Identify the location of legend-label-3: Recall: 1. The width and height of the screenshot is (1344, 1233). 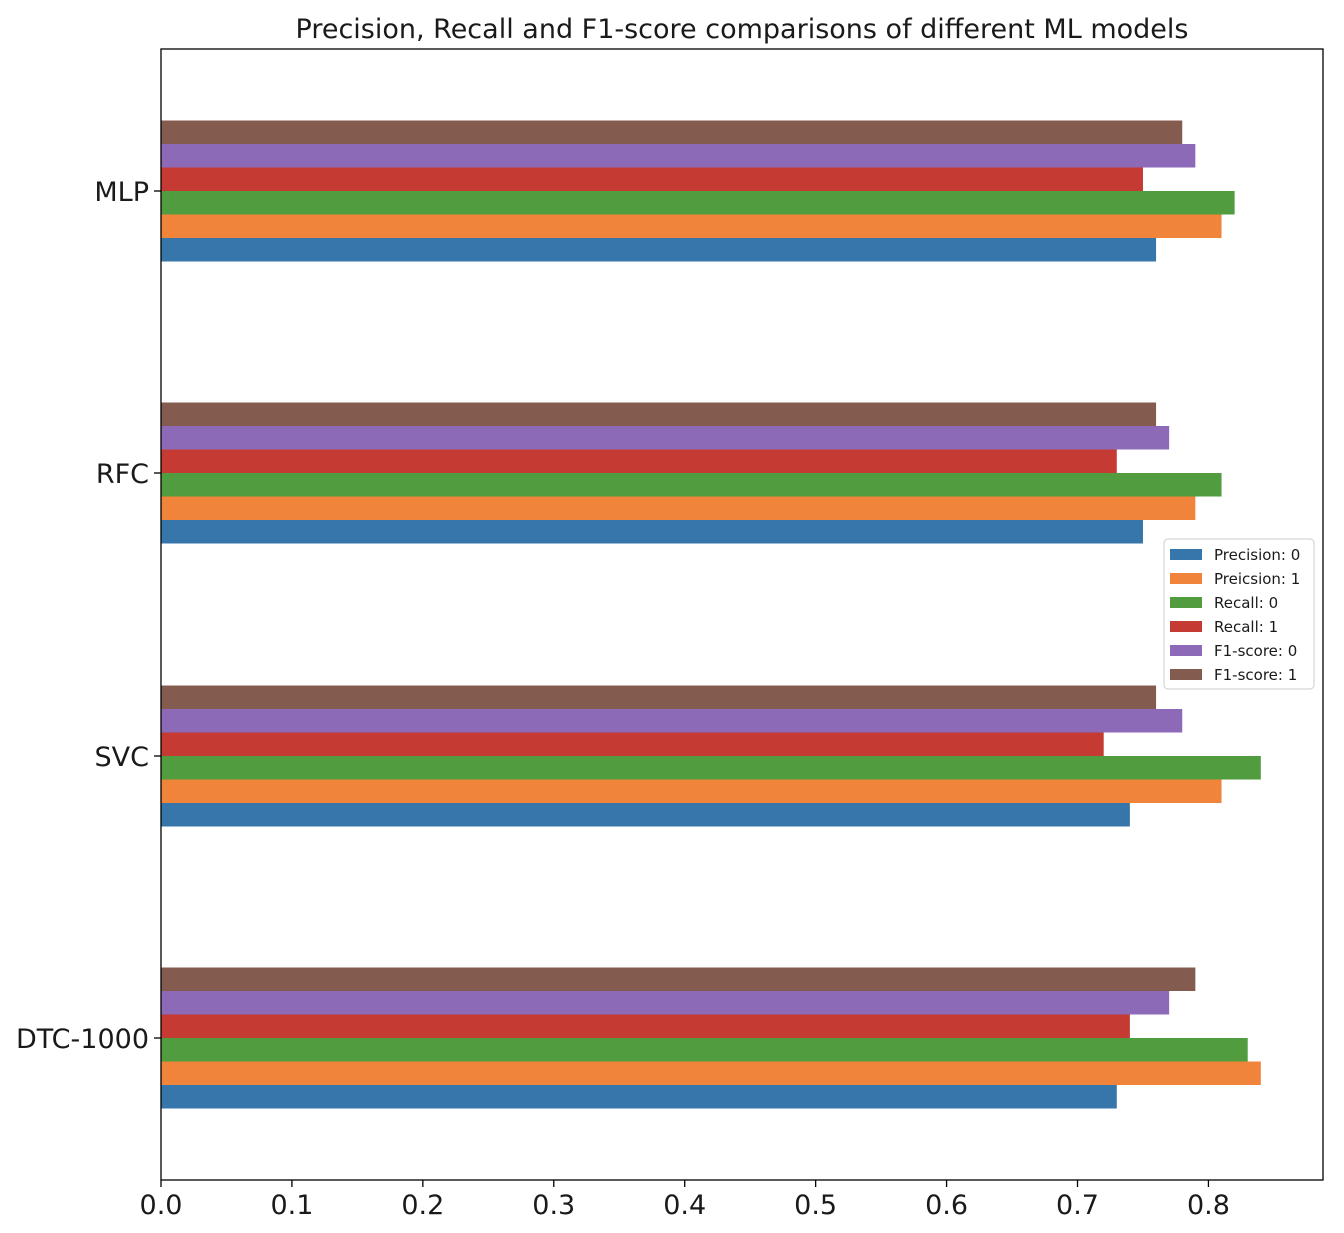
(1246, 627).